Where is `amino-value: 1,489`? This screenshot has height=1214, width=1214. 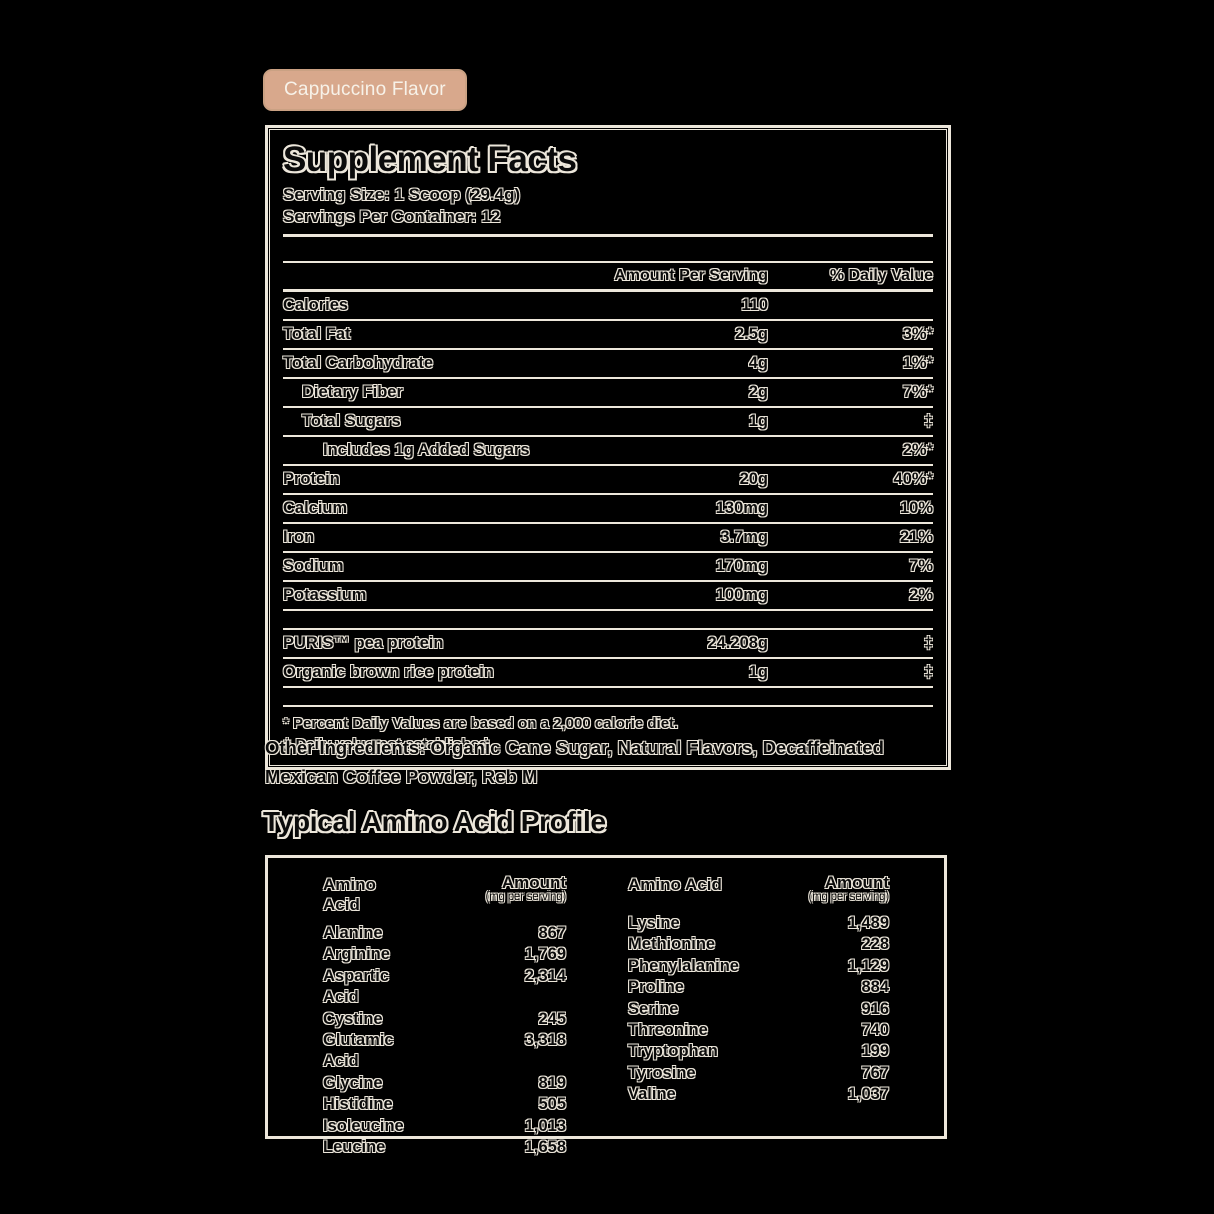 amino-value: 1,489 is located at coordinates (868, 923).